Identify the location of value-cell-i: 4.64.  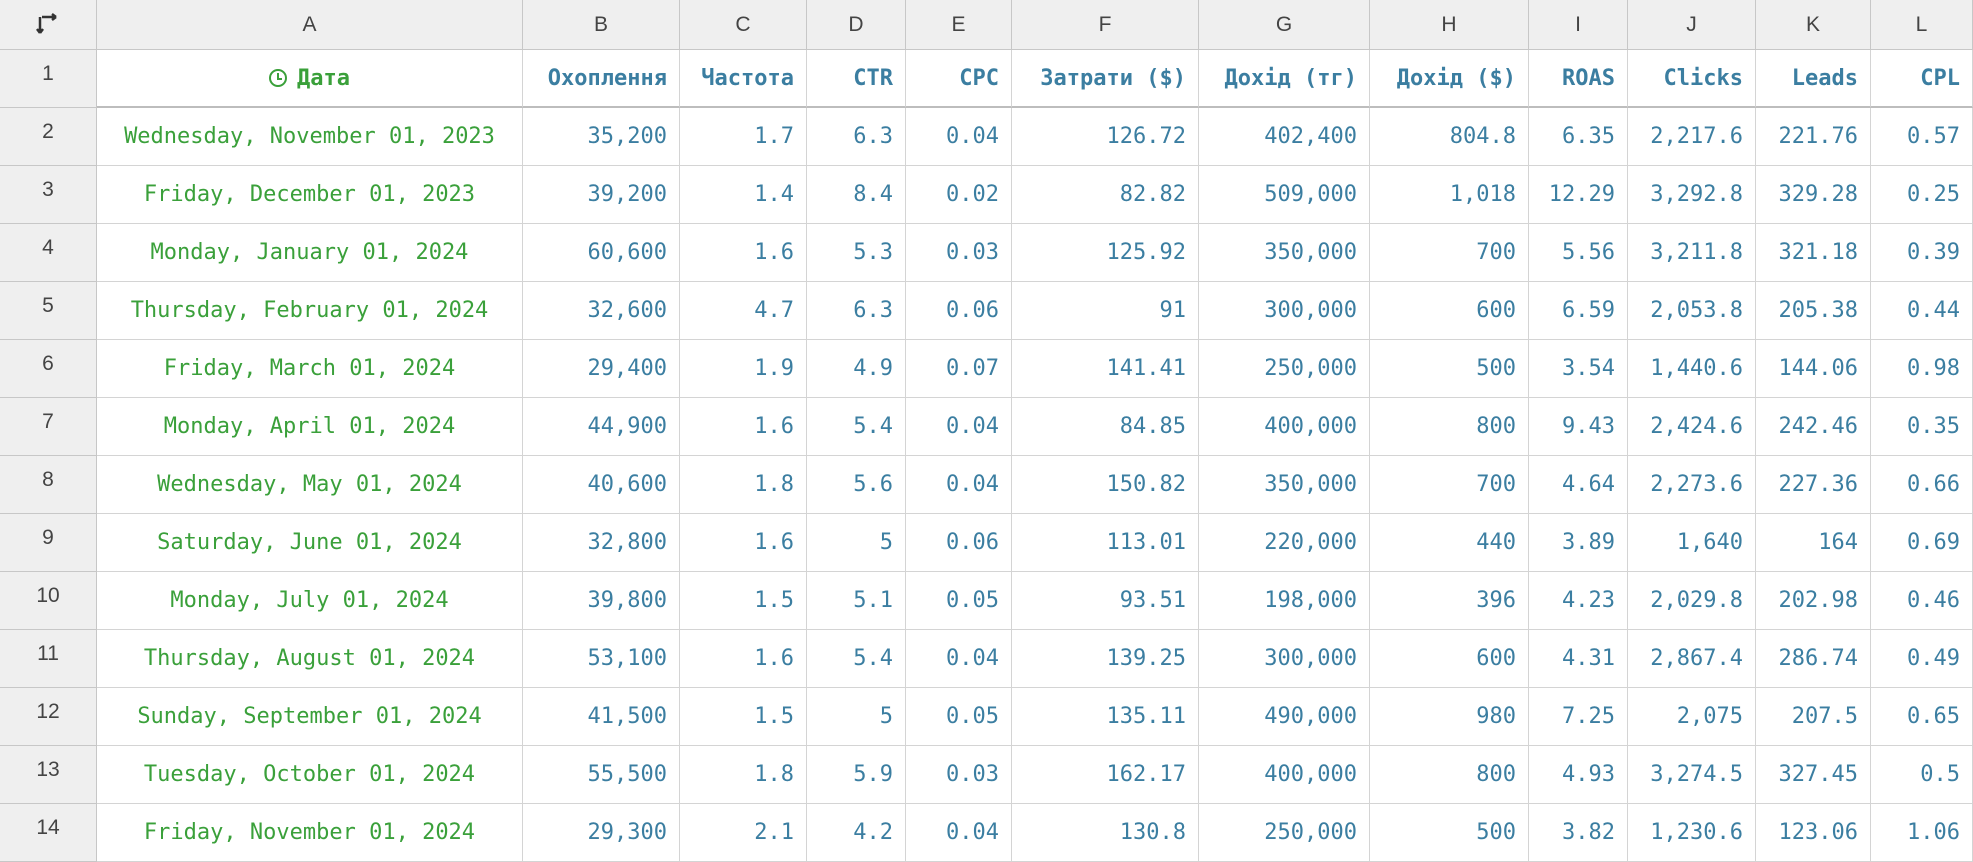
(1578, 485).